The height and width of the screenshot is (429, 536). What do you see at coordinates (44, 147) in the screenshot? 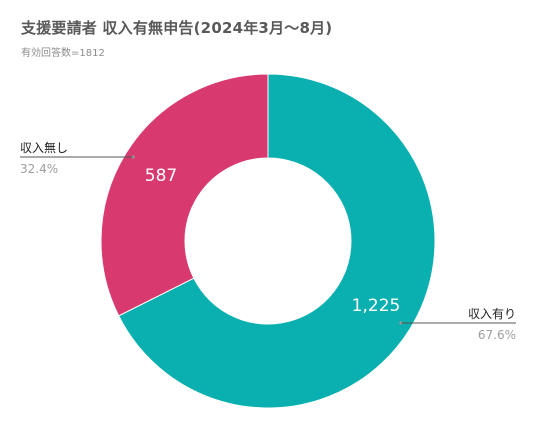
I see `callout-label-income-no: 収入無し` at bounding box center [44, 147].